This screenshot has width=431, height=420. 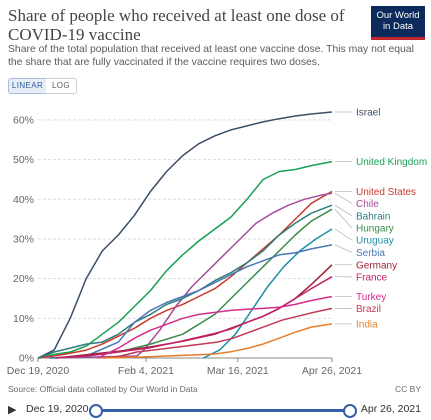 What do you see at coordinates (391, 162) in the screenshot?
I see `series-label-united-kingdom: United Kingdom` at bounding box center [391, 162].